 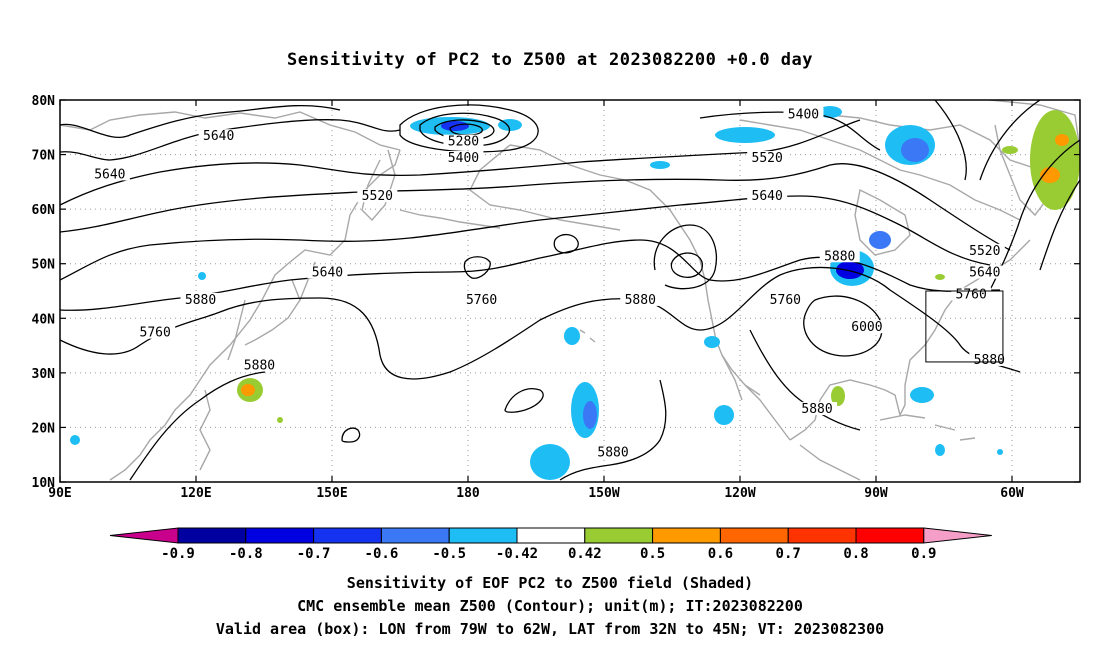 What do you see at coordinates (44, 292) in the screenshot?
I see `latitude-labels: 80N 70N 60N 50N 40N 30N 20N 10N` at bounding box center [44, 292].